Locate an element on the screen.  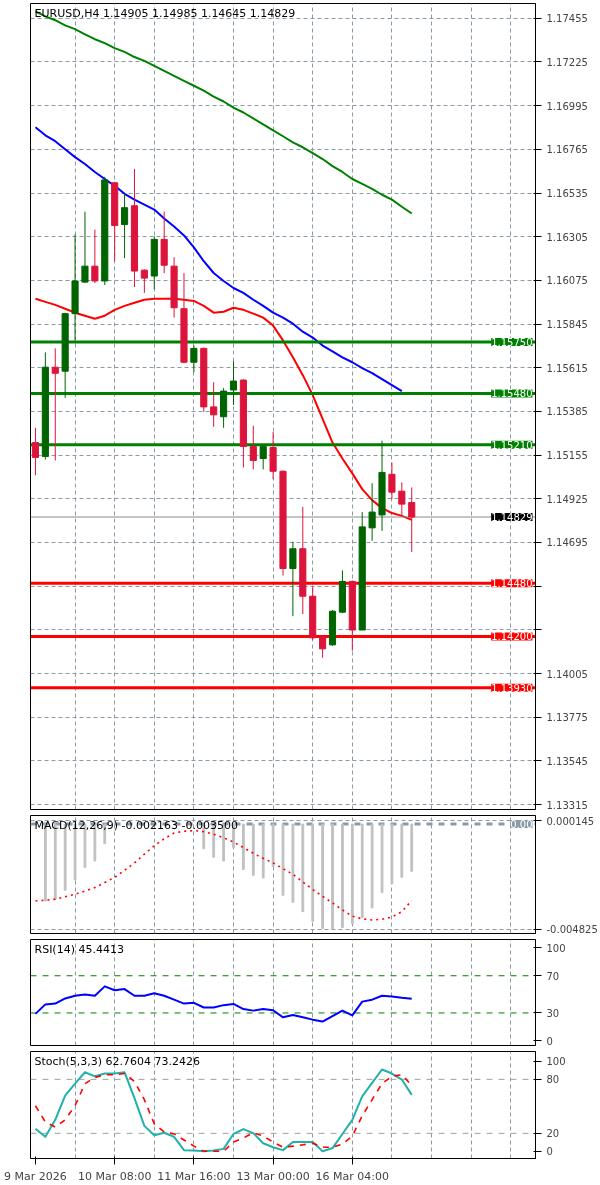
y-tick-label: 1.15615 is located at coordinates (567, 368).